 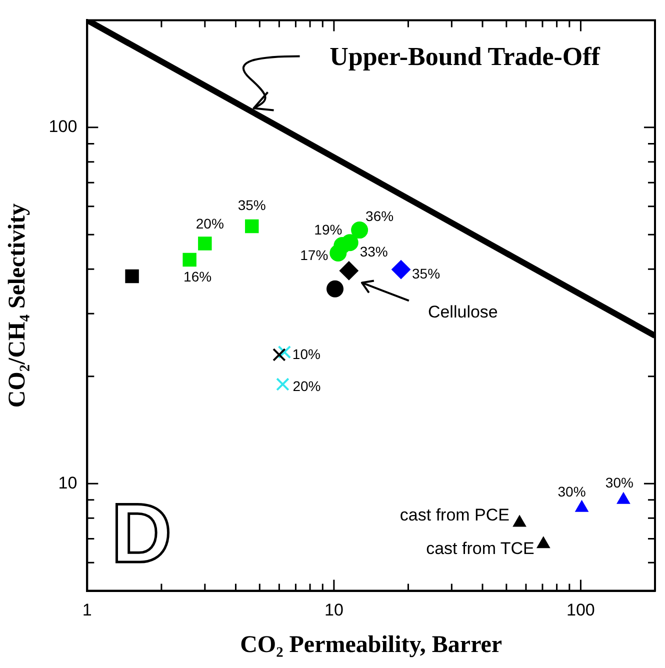 What do you see at coordinates (17, 305) in the screenshot?
I see `y-axis-title: CO₂/CH₄ Selectivity` at bounding box center [17, 305].